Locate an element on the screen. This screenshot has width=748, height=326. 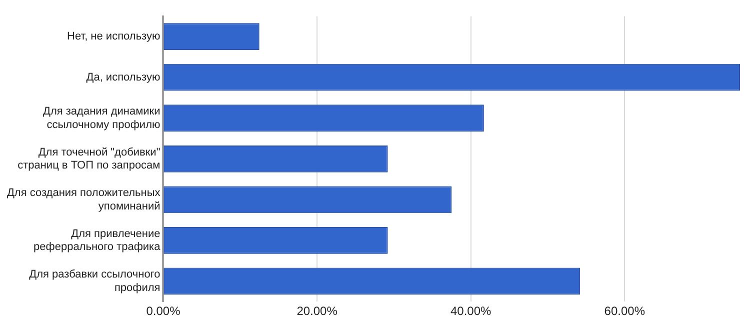
y-tick-label: Да, использую is located at coordinates (123, 77).